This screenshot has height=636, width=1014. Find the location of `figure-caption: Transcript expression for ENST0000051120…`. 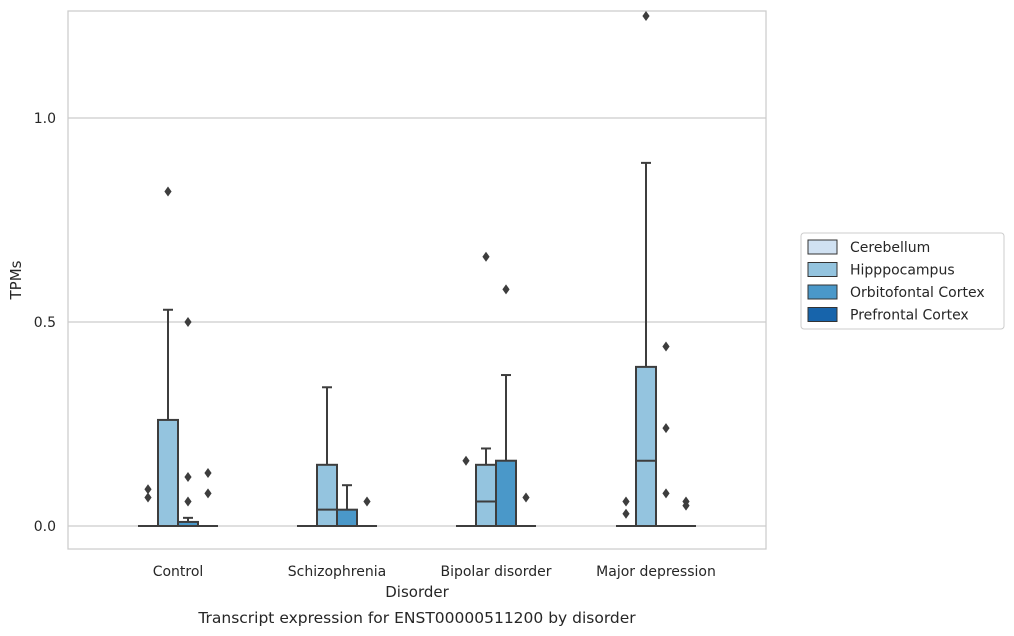

figure-caption: Transcript expression for ENST0000051120… is located at coordinates (416, 618).